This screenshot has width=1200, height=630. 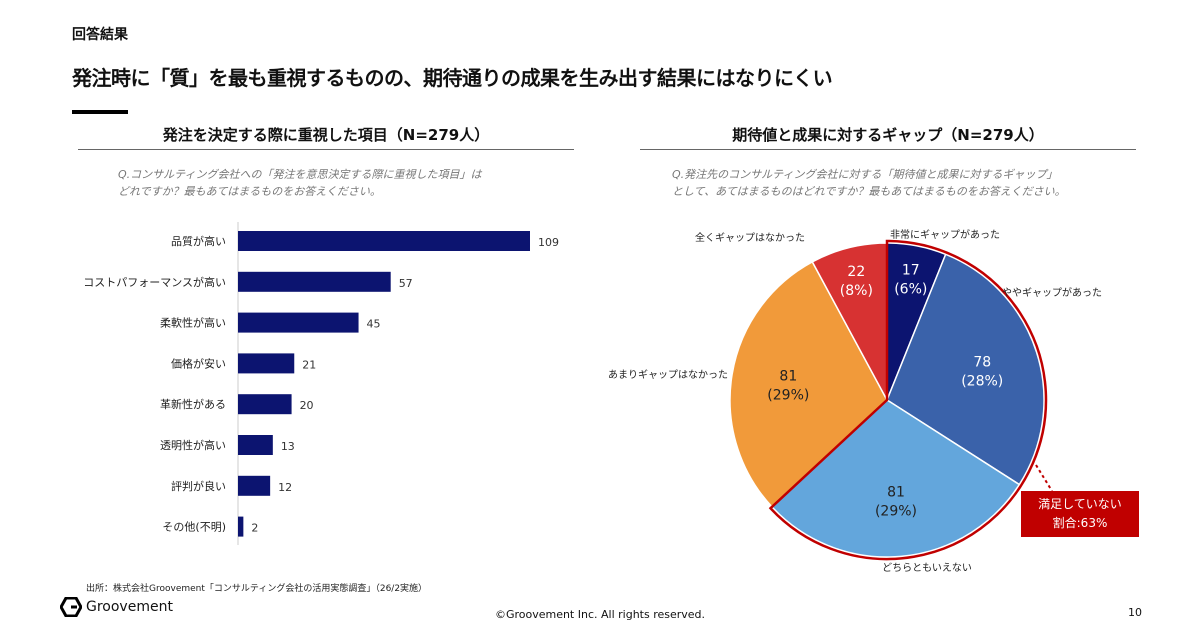 I want to click on copyright: ©Groovement Inc. All rights reserved., so click(x=600, y=614).